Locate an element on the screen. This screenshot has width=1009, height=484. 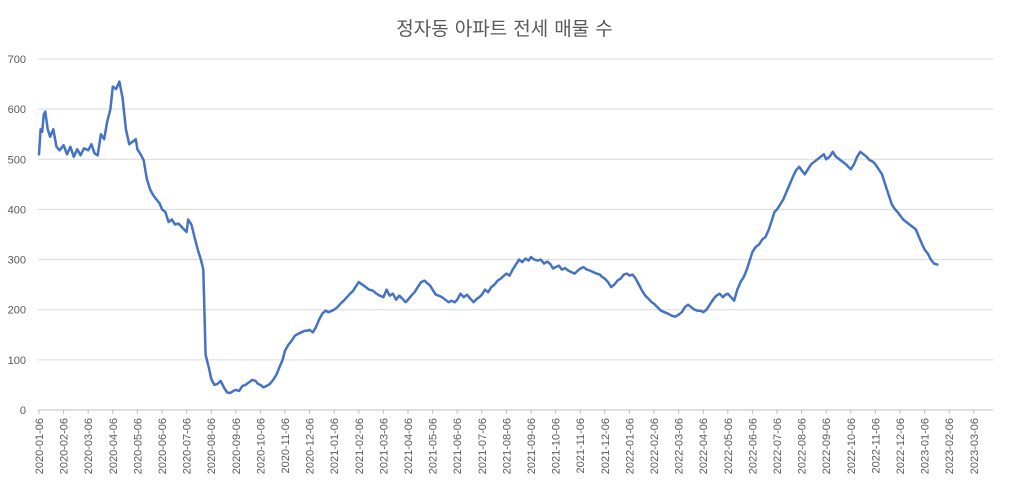
y-tick-label: 400 is located at coordinates (17, 210).